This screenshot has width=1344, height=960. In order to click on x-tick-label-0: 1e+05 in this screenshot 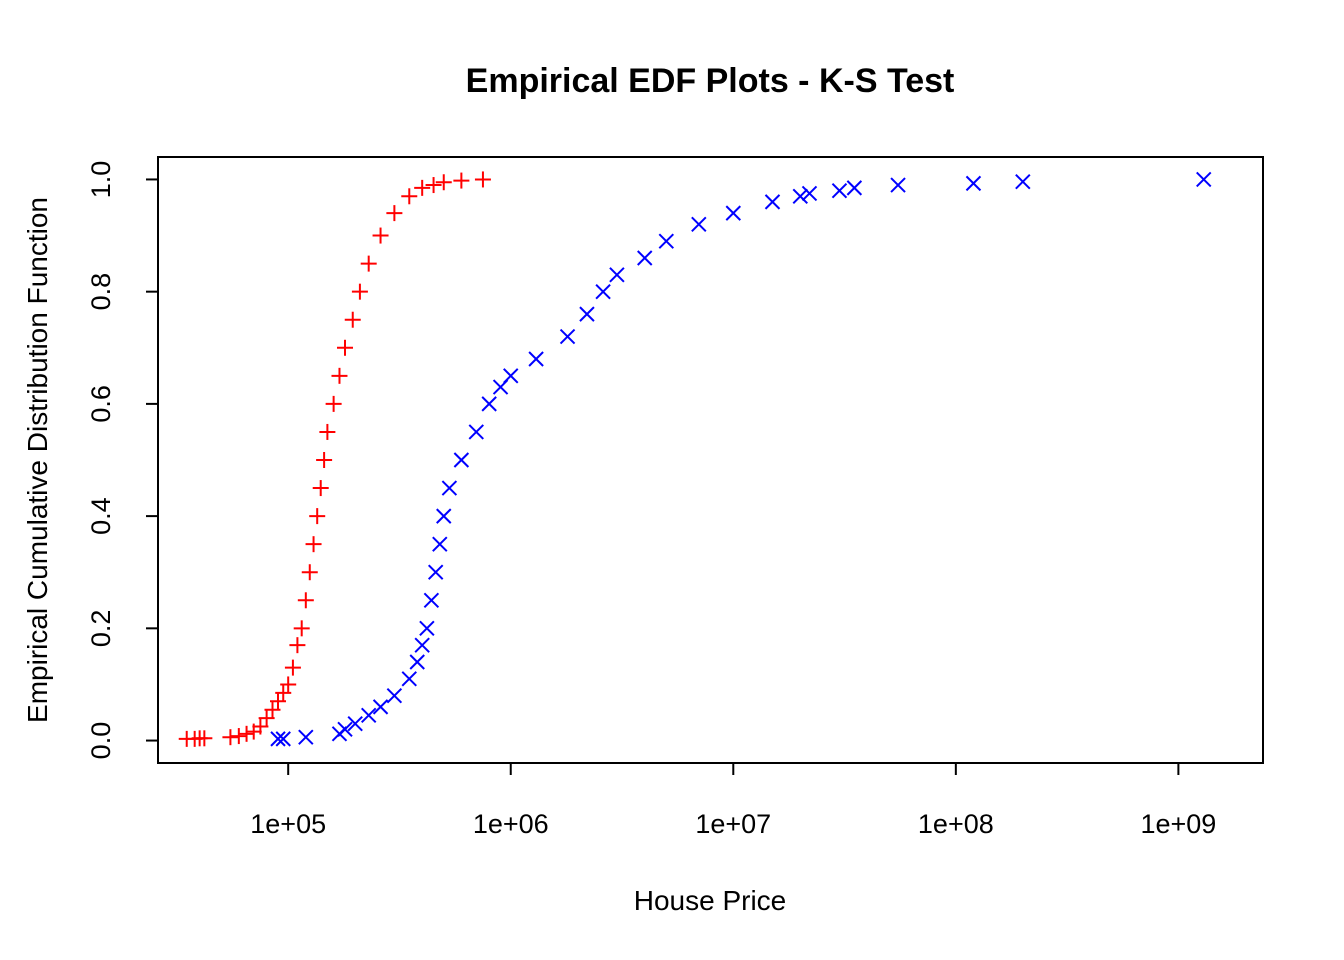, I will do `click(288, 824)`.